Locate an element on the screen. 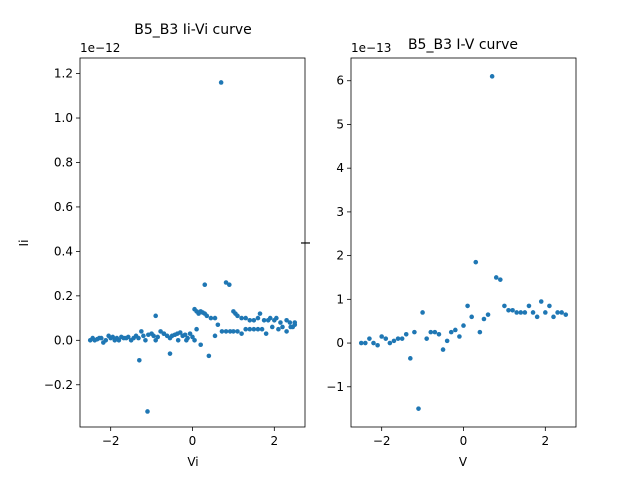 The width and height of the screenshot is (640, 480). y-tick-label: −0.2 is located at coordinates (58, 385).